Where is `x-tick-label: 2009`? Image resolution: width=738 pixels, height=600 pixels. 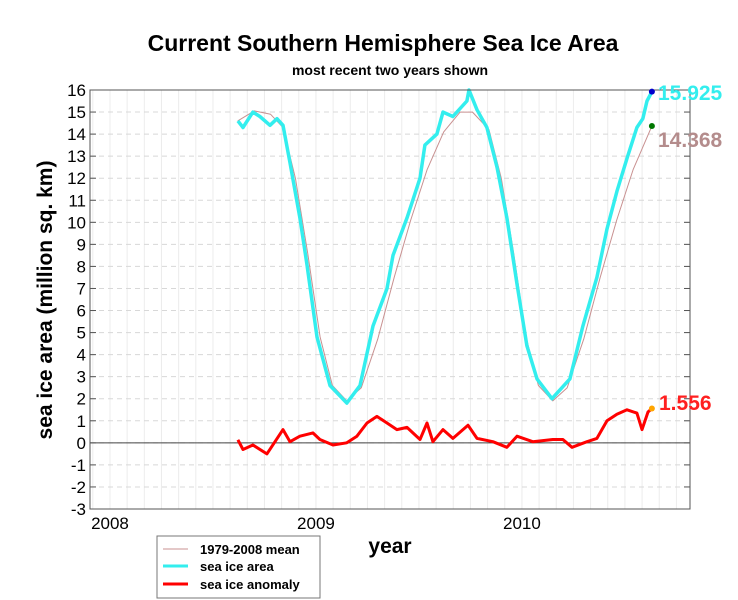 x-tick-label: 2009 is located at coordinates (316, 523).